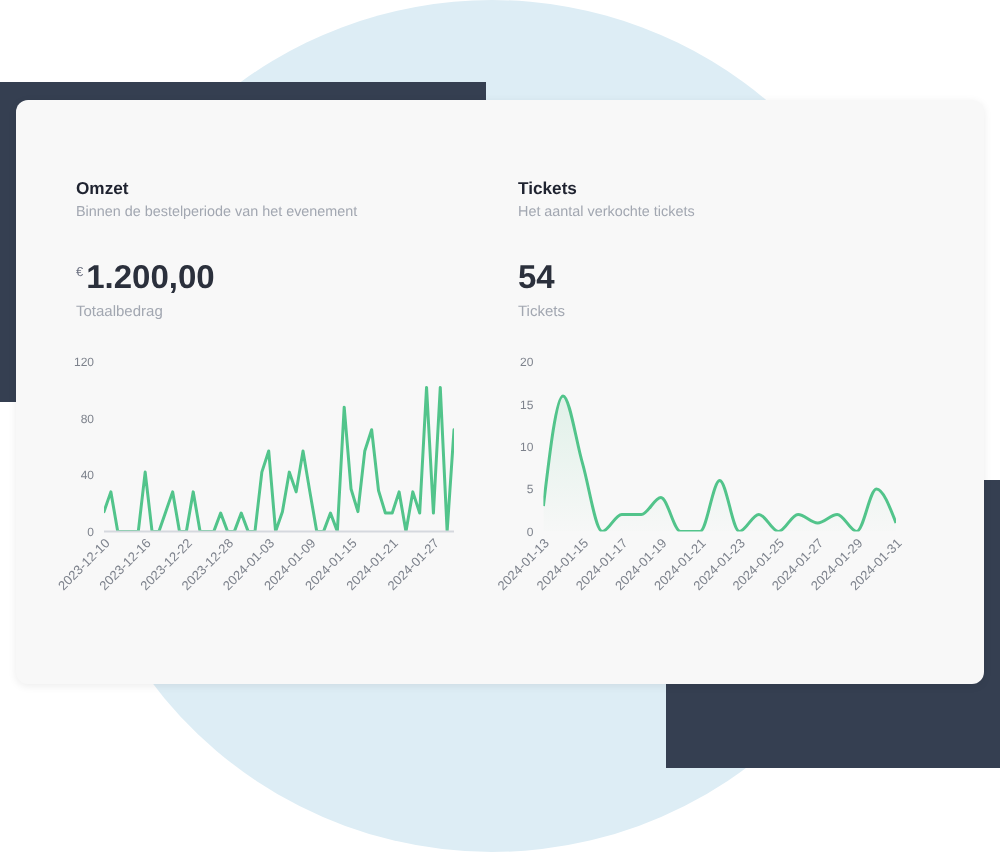 This screenshot has width=1000, height=852. Describe the element at coordinates (536, 277) in the screenshot. I see `text: 54` at that location.